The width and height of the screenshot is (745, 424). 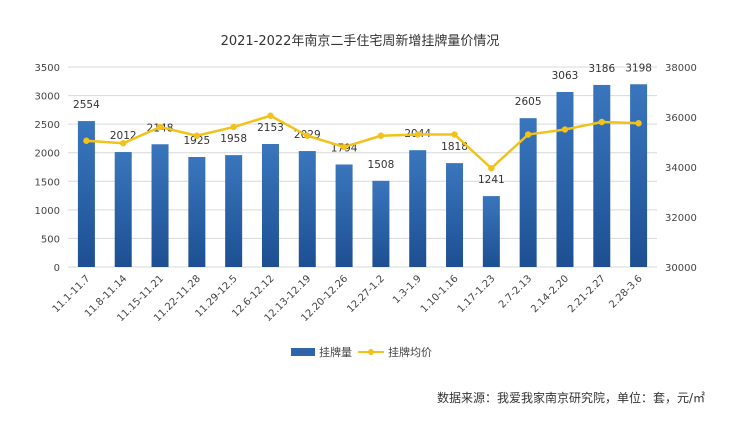 What do you see at coordinates (477, 294) in the screenshot?
I see `x-tick-label: 1.17-1.23` at bounding box center [477, 294].